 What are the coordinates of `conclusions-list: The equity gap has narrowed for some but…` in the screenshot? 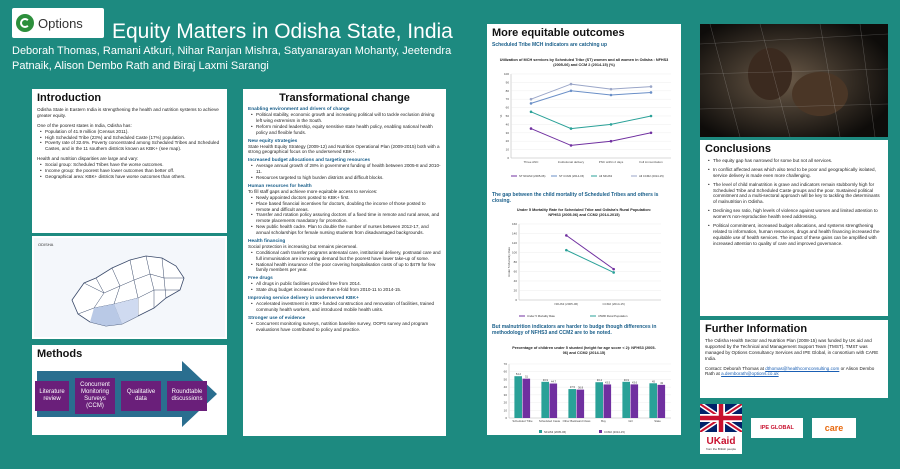 It's located at (794, 202).